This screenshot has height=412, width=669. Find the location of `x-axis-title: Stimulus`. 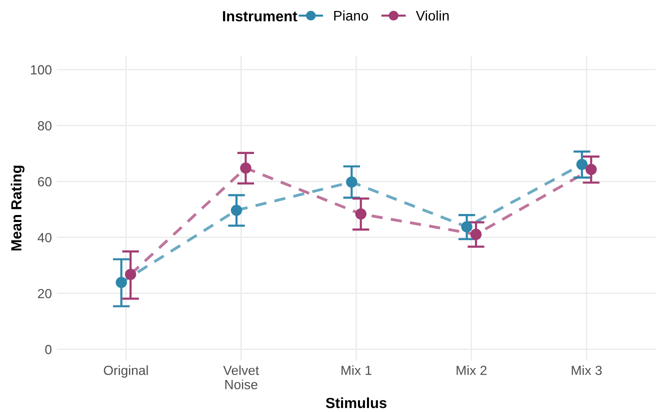

x-axis-title: Stimulus is located at coordinates (356, 402).